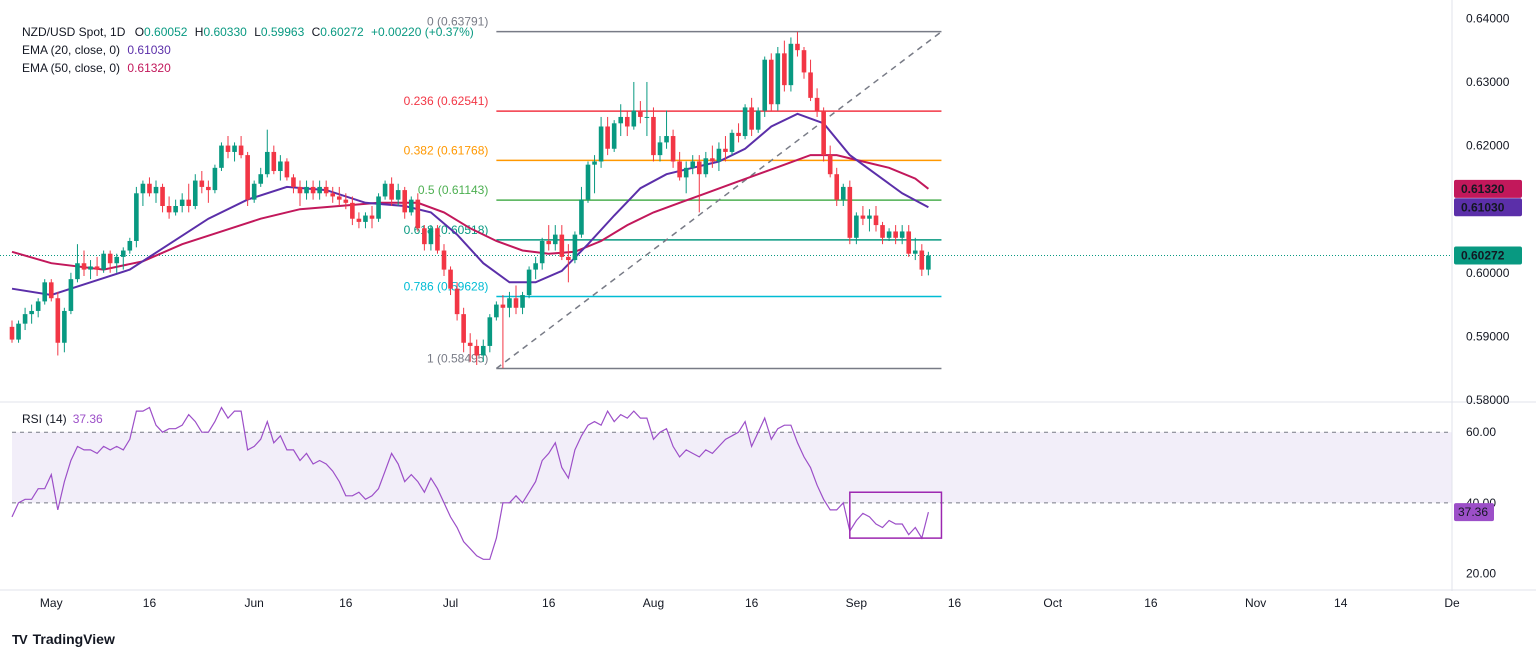  Describe the element at coordinates (73, 639) in the screenshot. I see `tradingview-name: TradingView` at that location.